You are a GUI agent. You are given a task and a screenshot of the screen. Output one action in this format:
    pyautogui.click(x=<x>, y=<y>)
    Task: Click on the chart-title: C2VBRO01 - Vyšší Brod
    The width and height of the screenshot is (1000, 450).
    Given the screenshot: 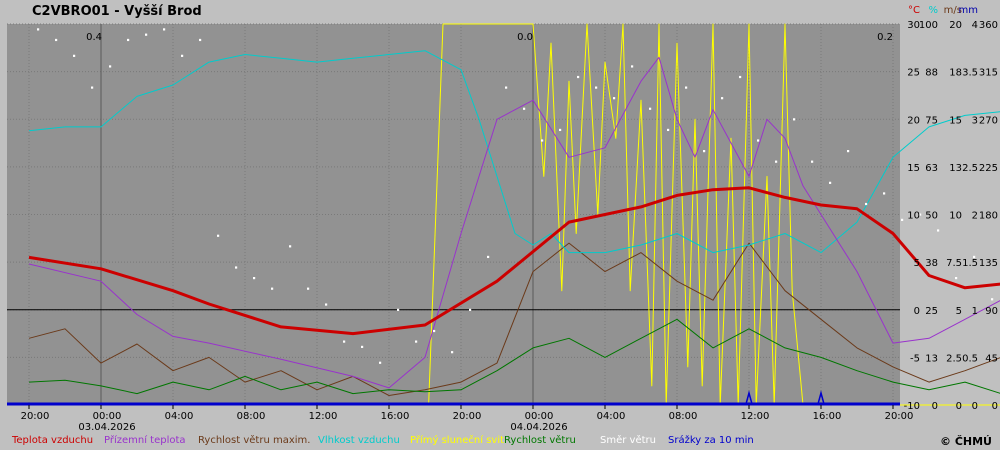 What is the action you would take?
    pyautogui.click(x=117, y=11)
    